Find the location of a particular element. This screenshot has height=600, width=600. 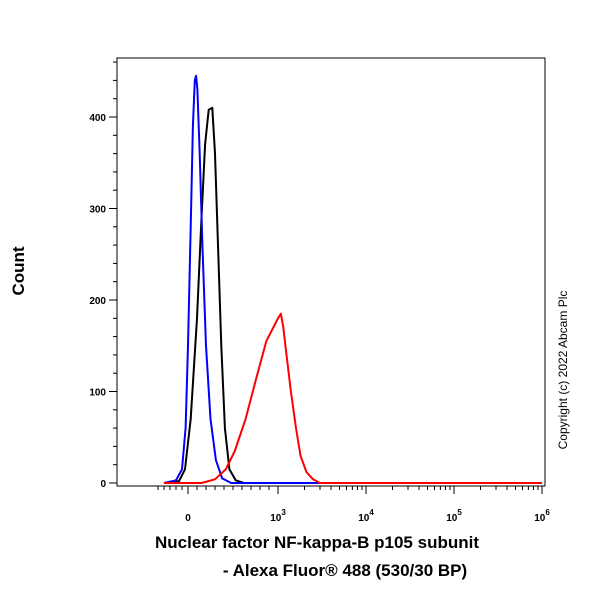

y-tick-label: 300 is located at coordinates (97, 210).